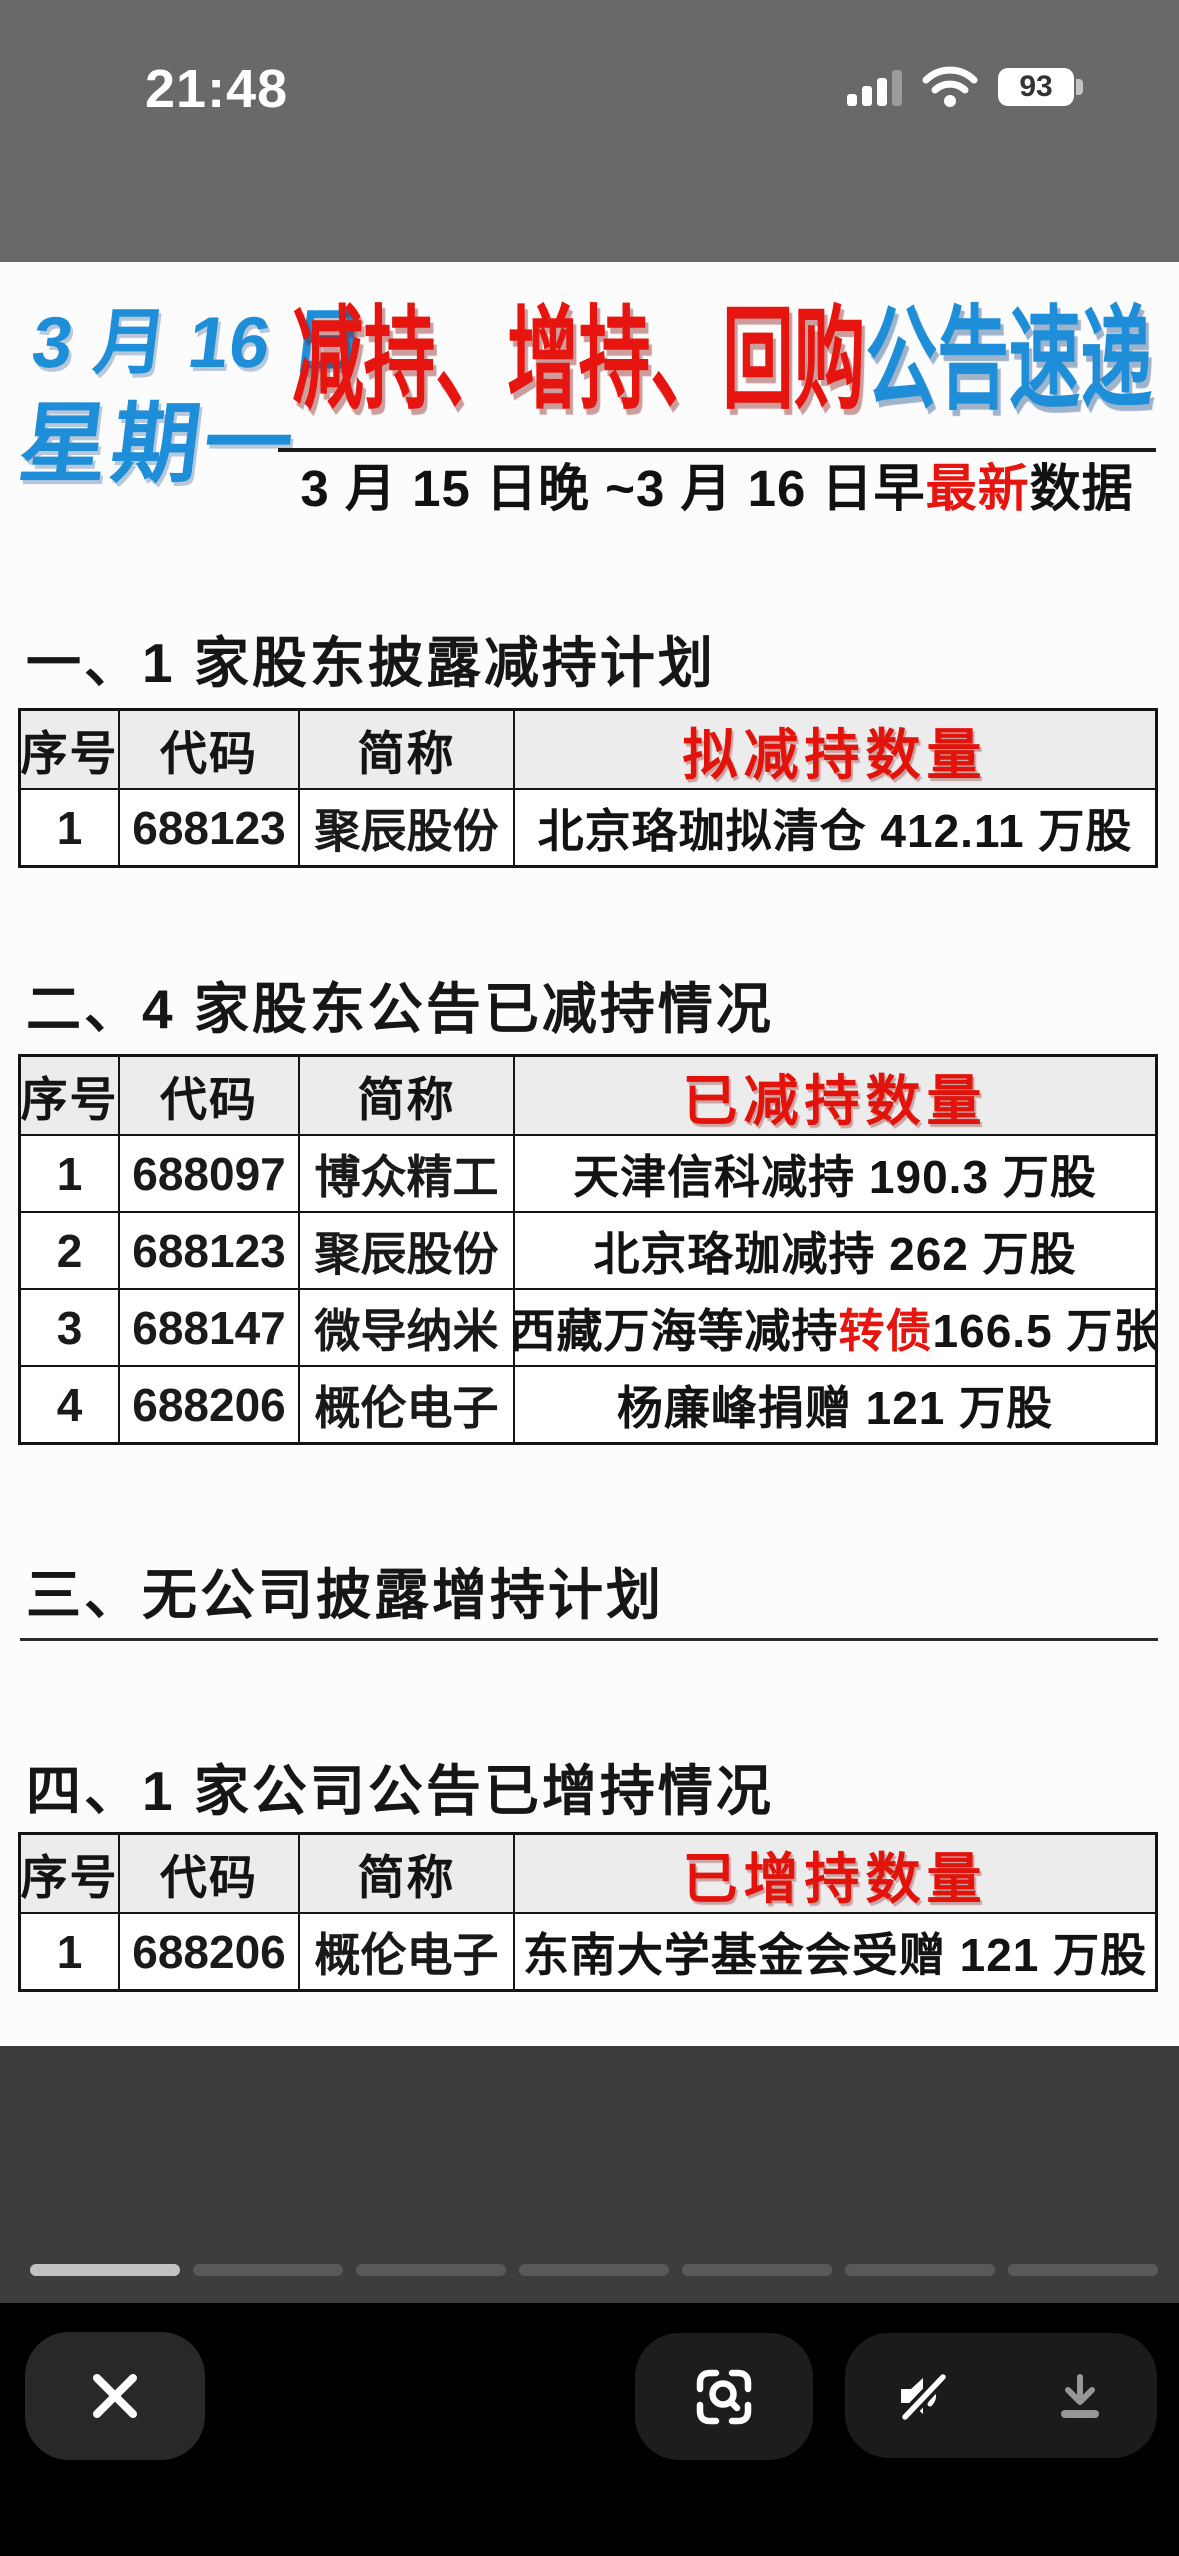 The width and height of the screenshot is (1179, 2556). I want to click on video-letterbox, so click(589, 2174).